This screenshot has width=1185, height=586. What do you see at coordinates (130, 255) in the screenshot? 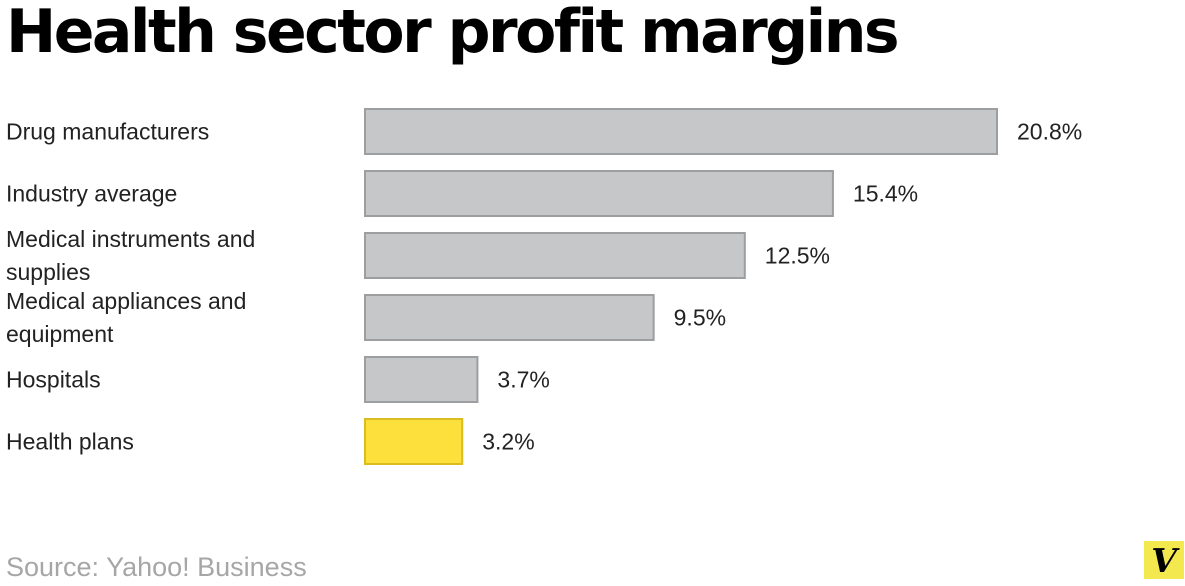
I see `category-label-2: Medical instruments and supplies` at bounding box center [130, 255].